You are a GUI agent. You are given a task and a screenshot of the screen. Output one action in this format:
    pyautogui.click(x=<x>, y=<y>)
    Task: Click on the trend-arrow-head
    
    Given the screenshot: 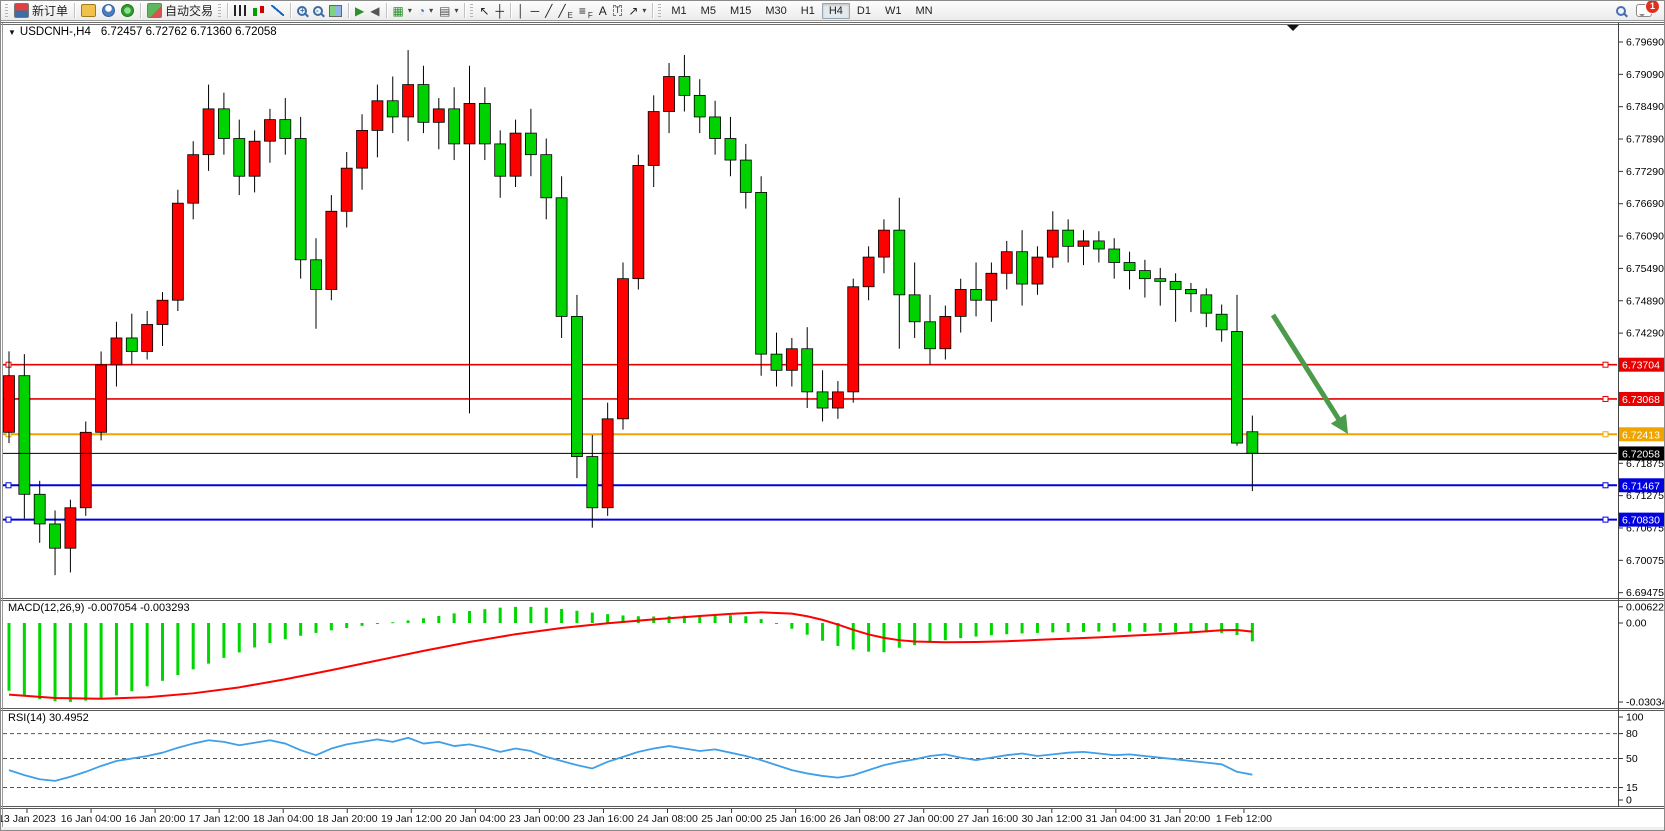 What is the action you would take?
    pyautogui.click(x=1339, y=423)
    